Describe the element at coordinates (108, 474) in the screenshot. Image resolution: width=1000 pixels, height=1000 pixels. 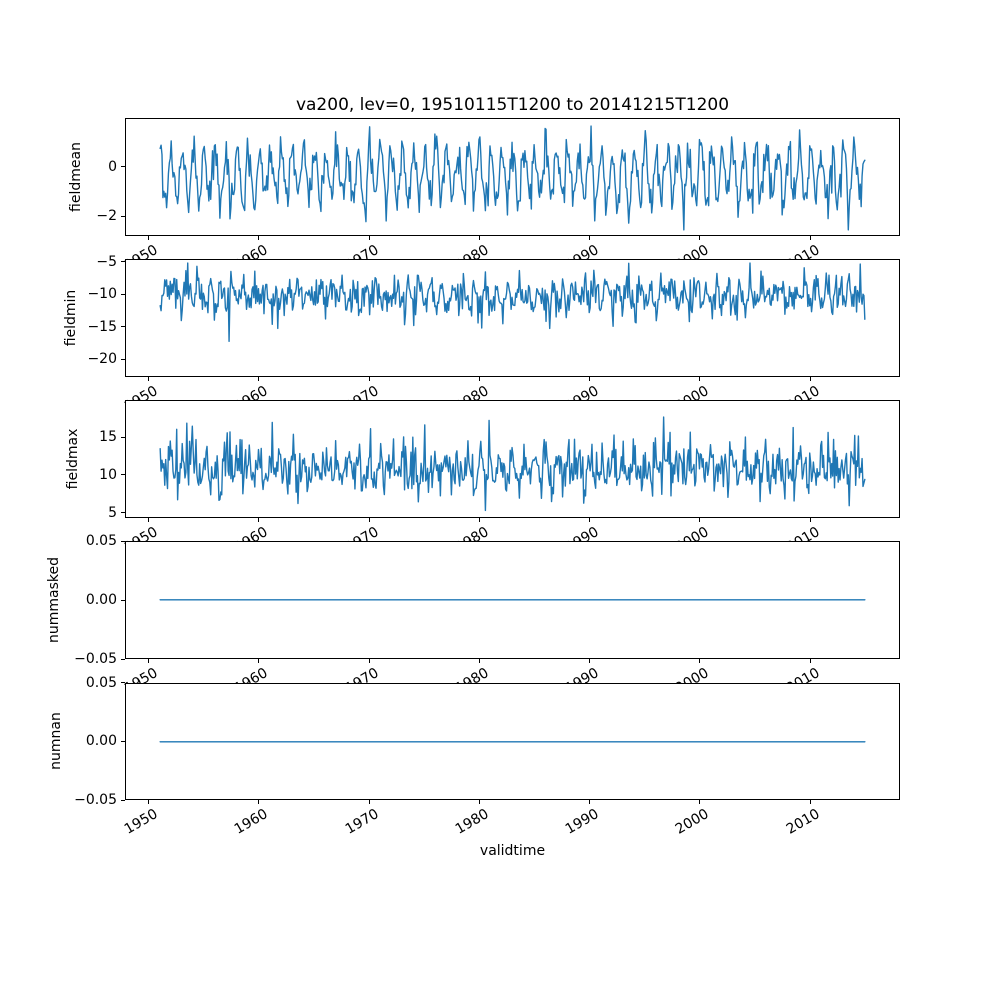
I see `y-tick-label: 10` at that location.